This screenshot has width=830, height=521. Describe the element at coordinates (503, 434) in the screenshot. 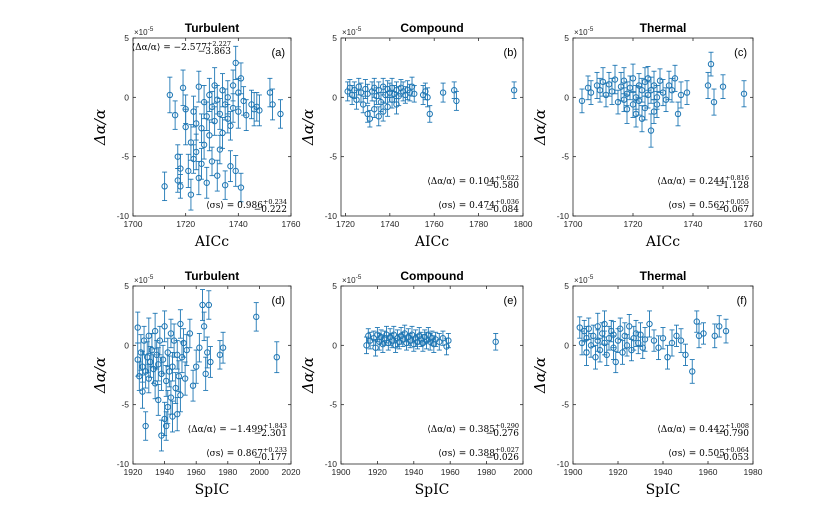

I see `annotation-mean-sub: −0.276` at that location.